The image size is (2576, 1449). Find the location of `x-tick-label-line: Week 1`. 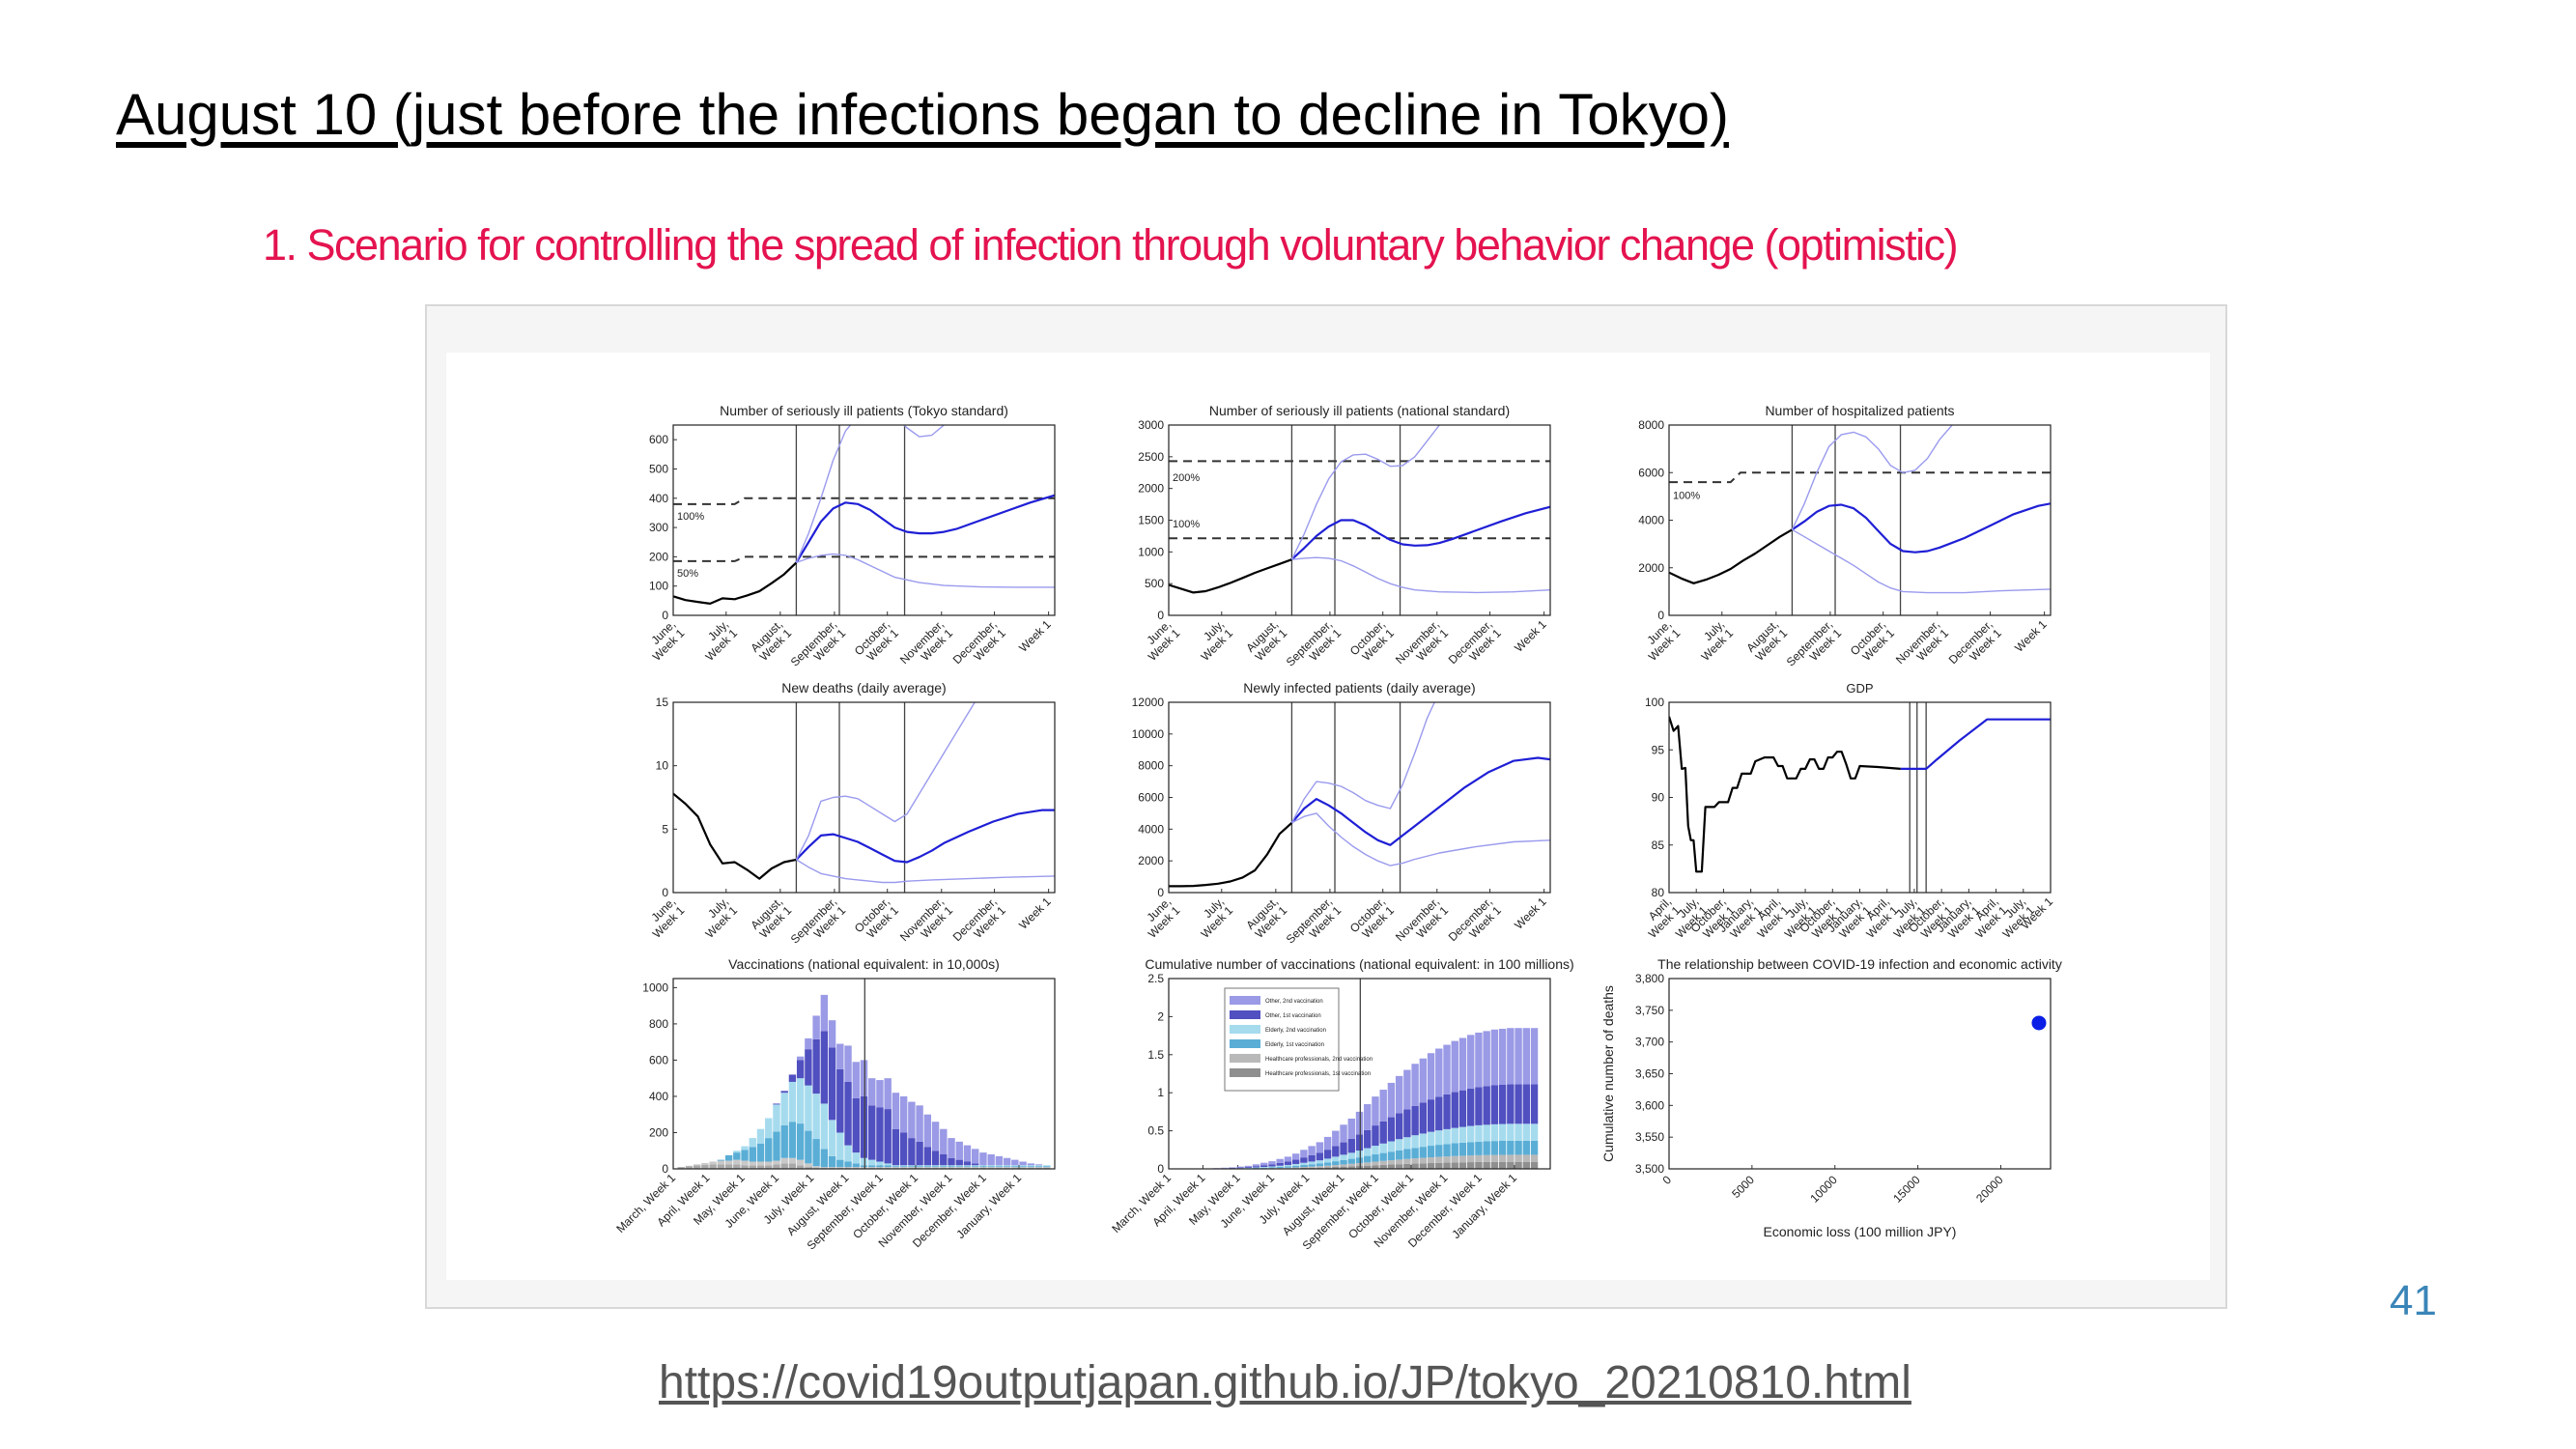

x-tick-label-line: Week 1 is located at coordinates (1035, 636).